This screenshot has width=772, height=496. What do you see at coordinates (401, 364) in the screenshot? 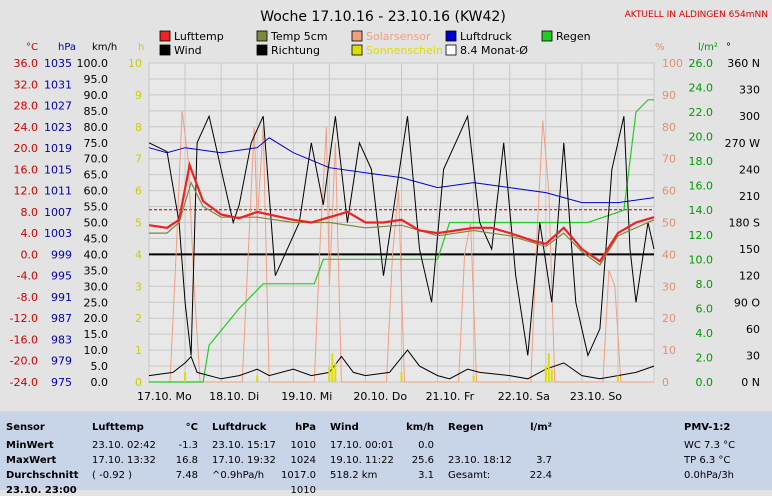
I see `series-line-wind` at bounding box center [401, 364].